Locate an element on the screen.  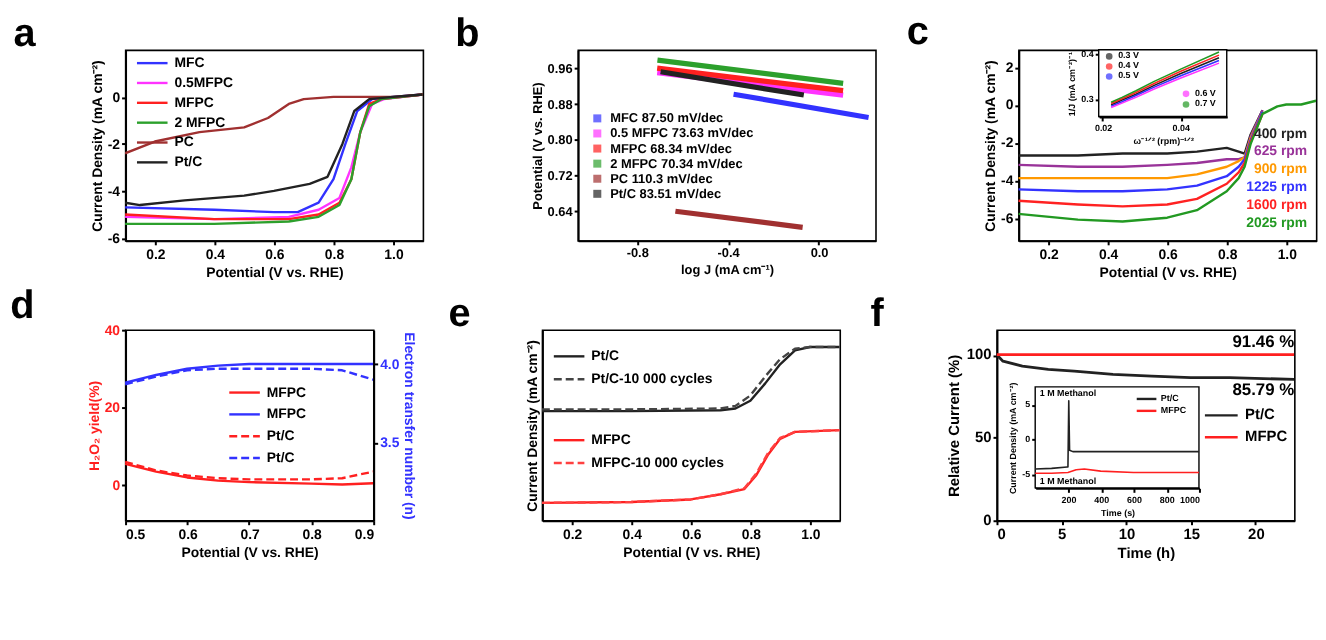
chart-title: a is located at coordinates (25, 33).